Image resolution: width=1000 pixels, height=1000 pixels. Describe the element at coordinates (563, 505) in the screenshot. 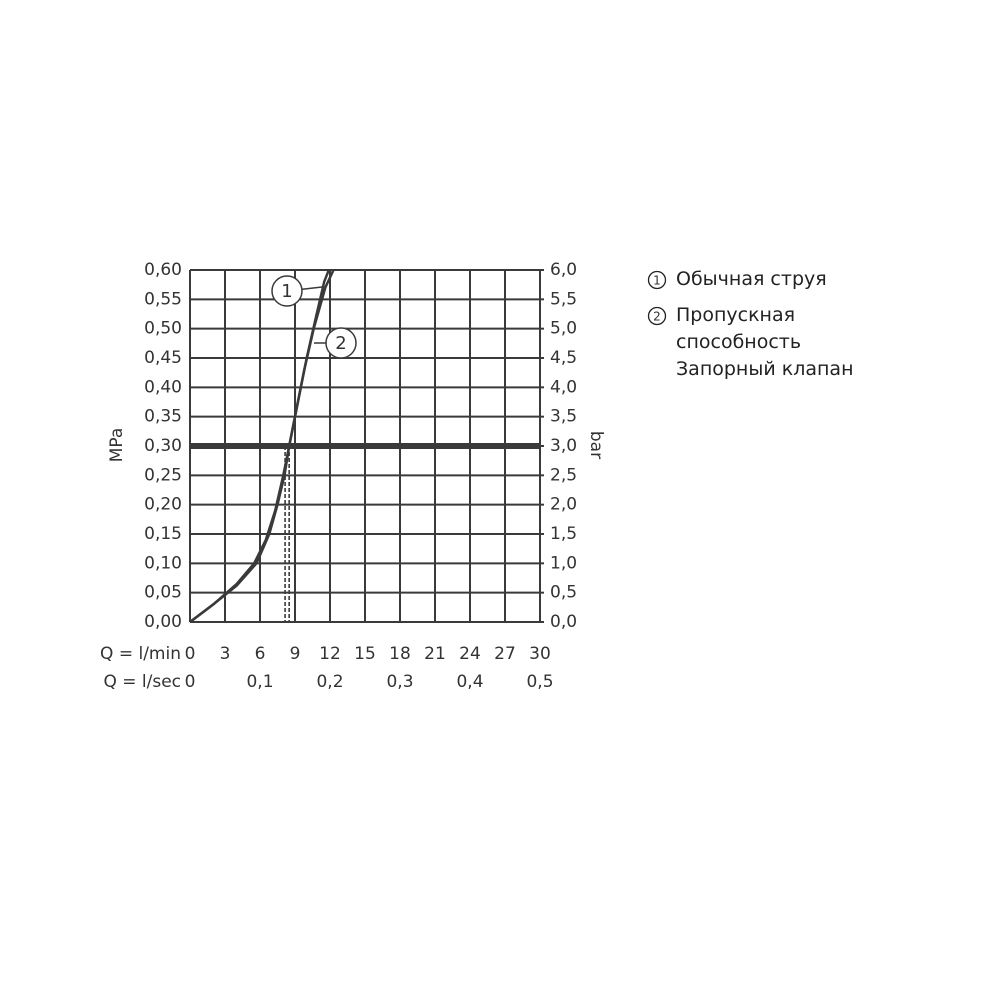

I see `y2-tick-label: 2,0` at that location.